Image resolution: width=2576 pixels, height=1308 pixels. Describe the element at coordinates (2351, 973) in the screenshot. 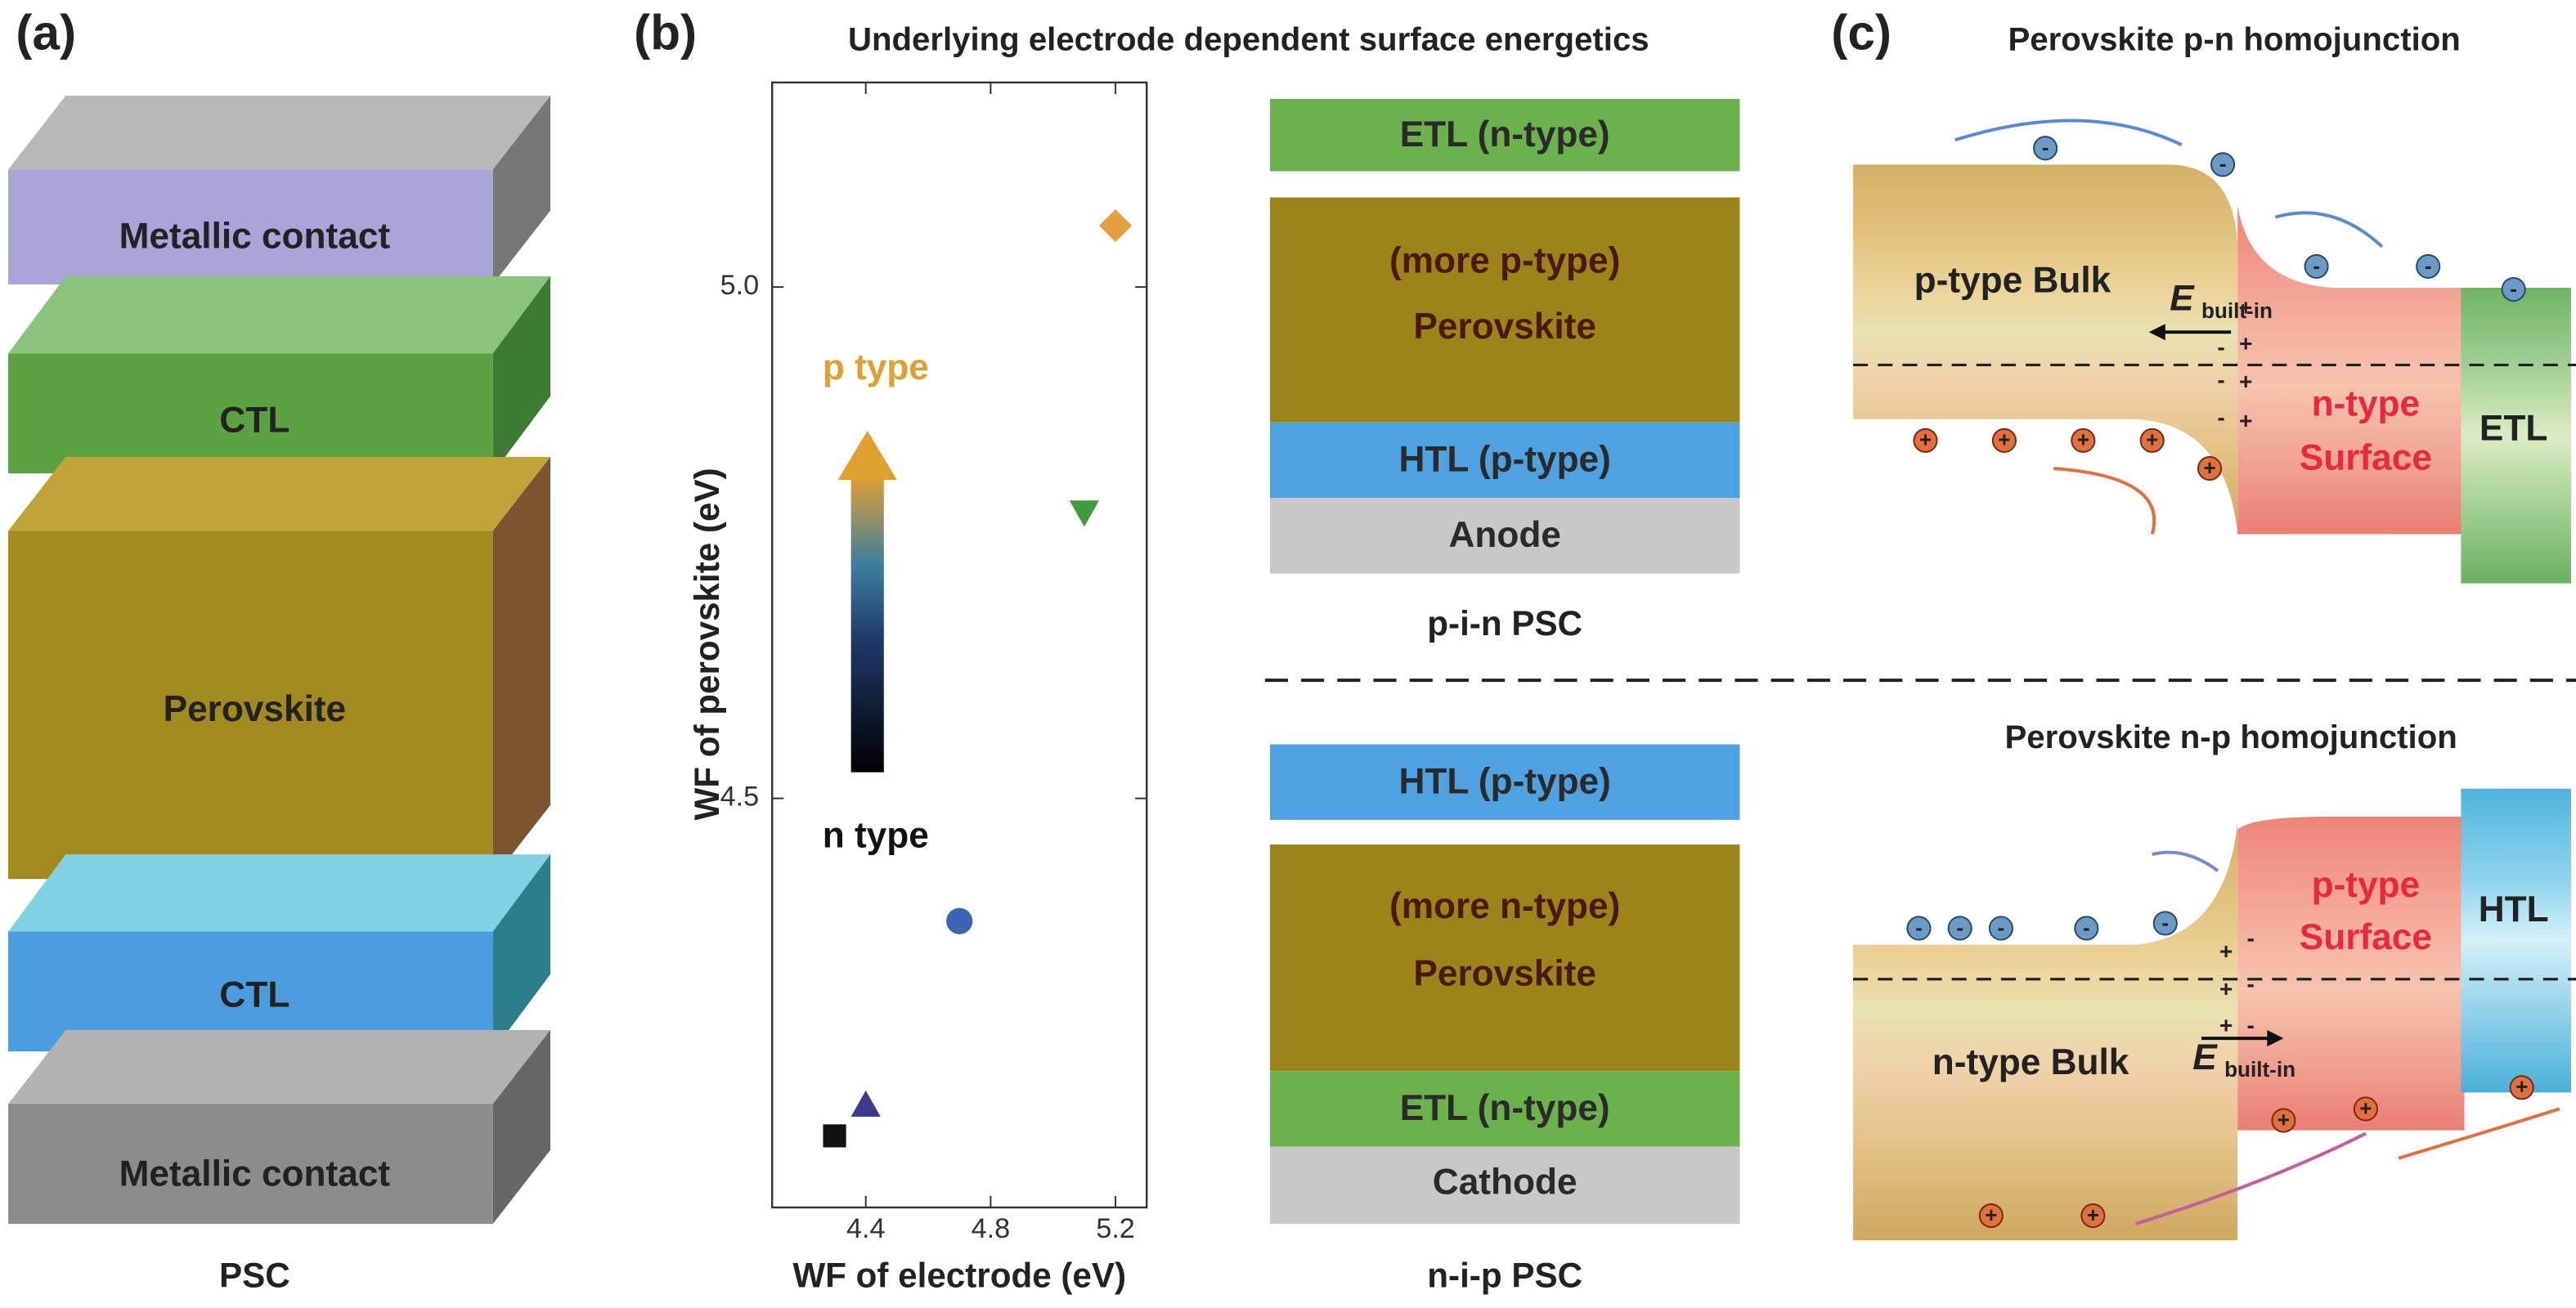

I see `surface-band` at that location.